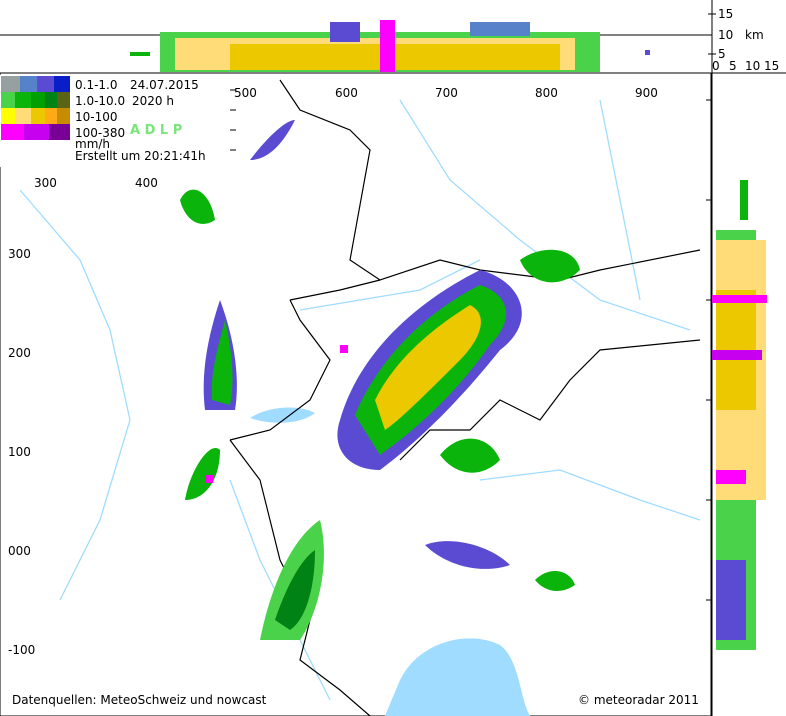  What do you see at coordinates (390, 46) in the screenshot?
I see `top-profile-echoes` at bounding box center [390, 46].